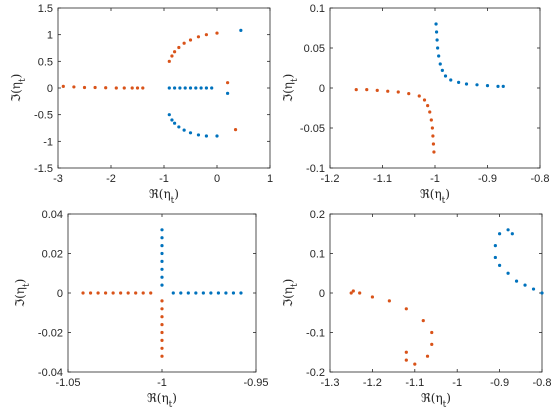 The height and width of the screenshot is (420, 560). Describe the element at coordinates (314, 49) in the screenshot. I see `y-tick-label: 0.05` at that location.